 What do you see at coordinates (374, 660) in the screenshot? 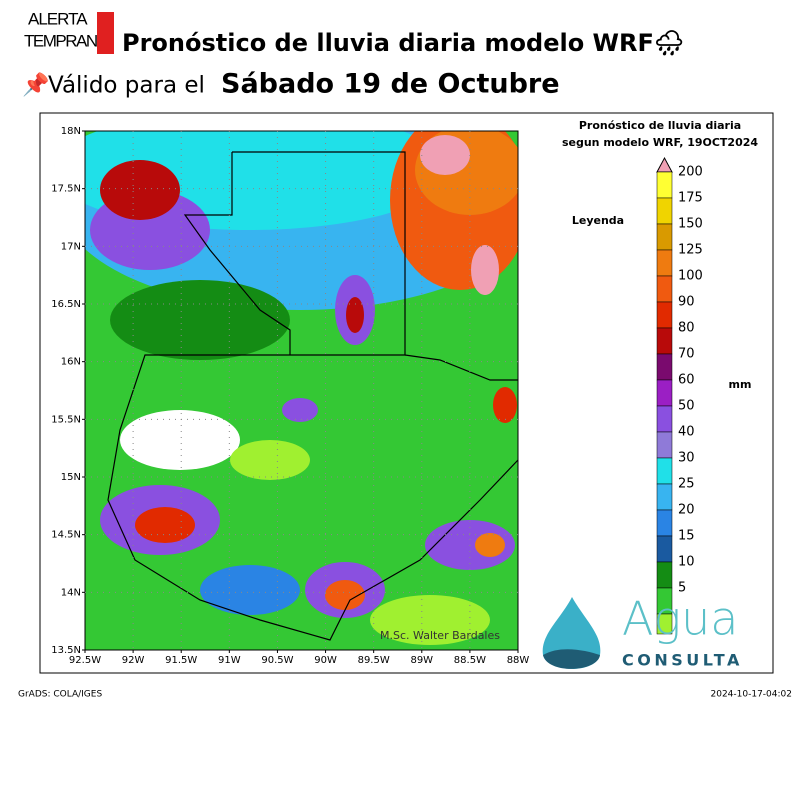
I see `lon-tick-label: 89.5W` at bounding box center [374, 660].